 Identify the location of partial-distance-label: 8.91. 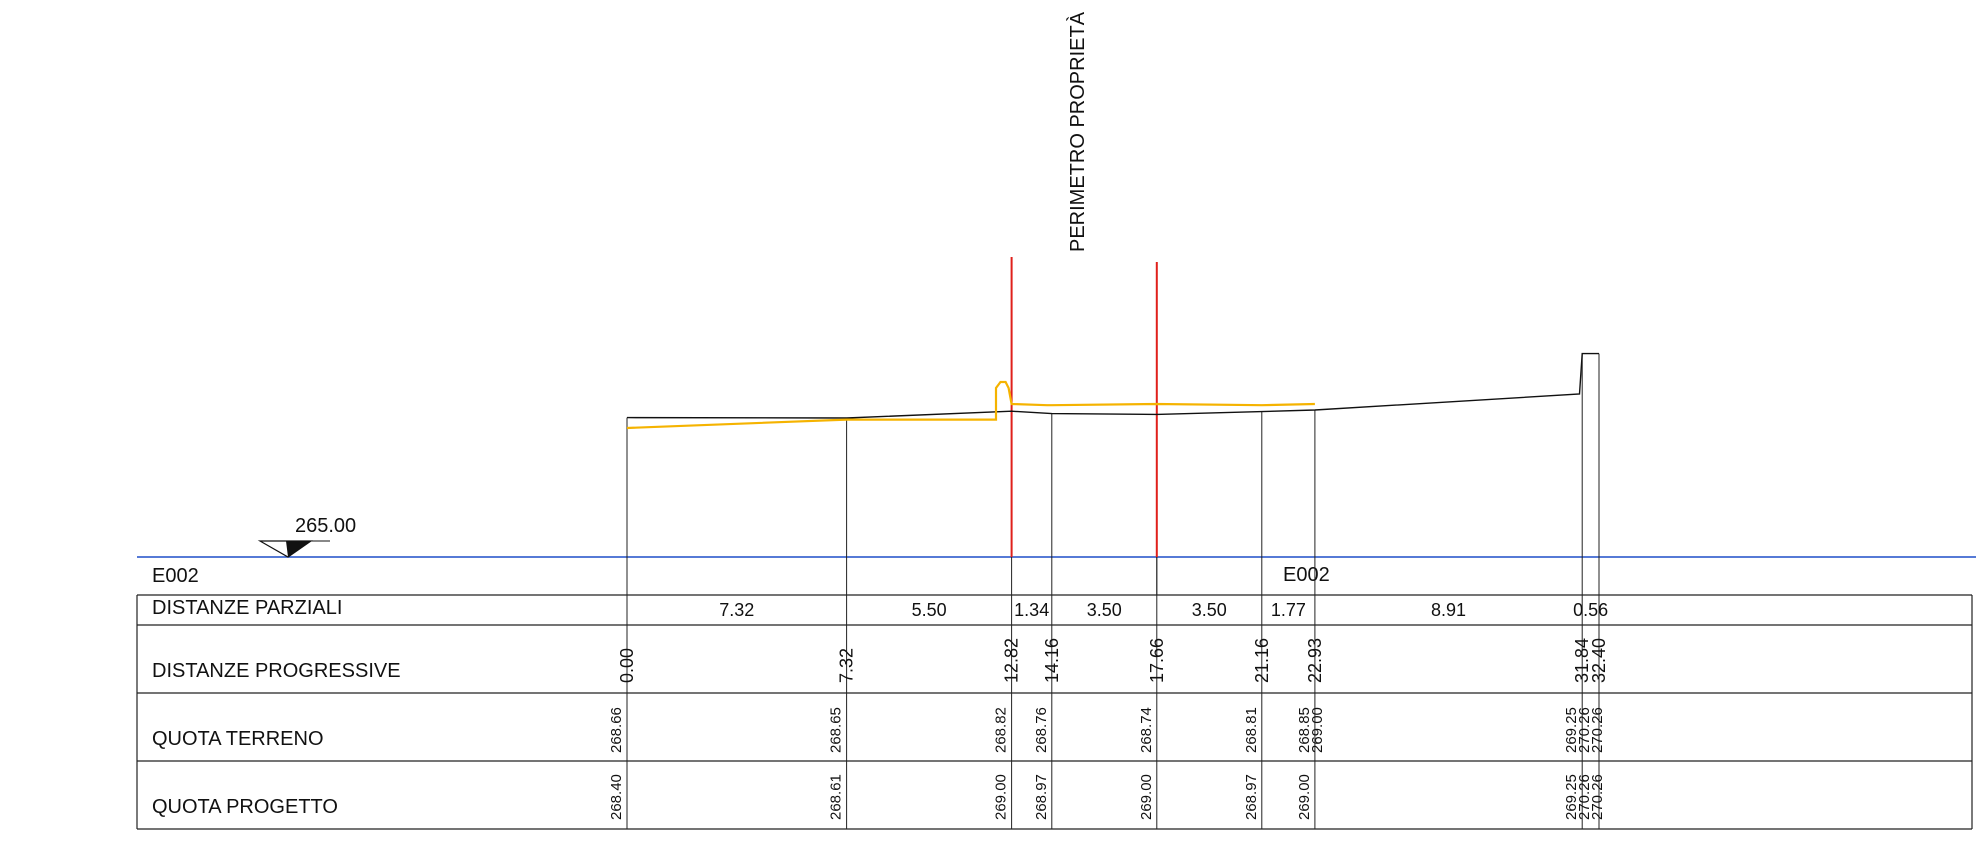
(1448, 610).